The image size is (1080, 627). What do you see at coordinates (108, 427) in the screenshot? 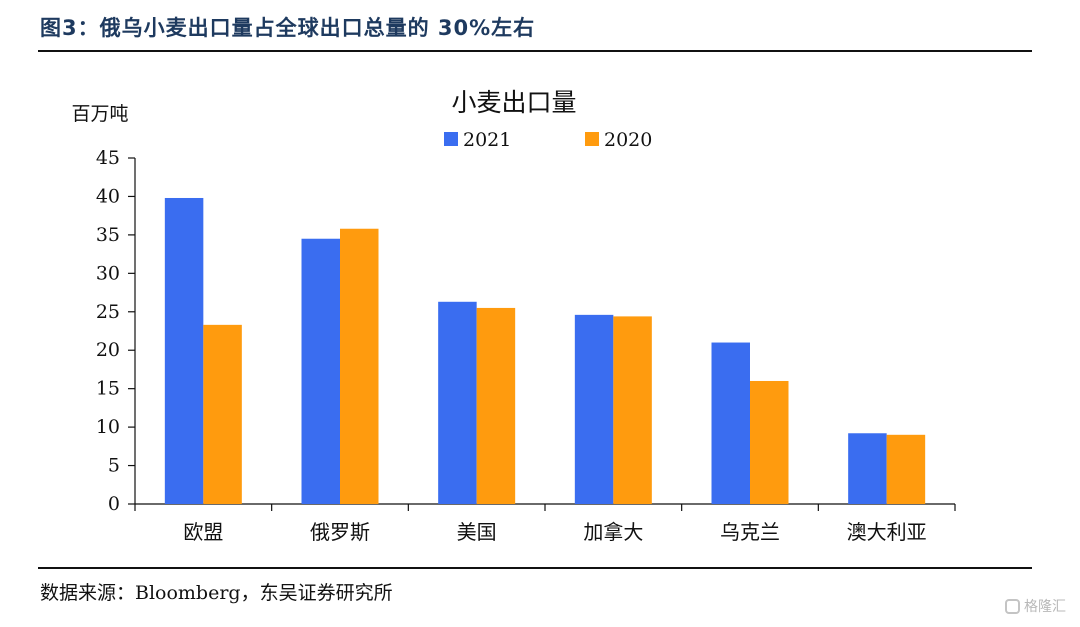
I see `y-tick-label: 10` at bounding box center [108, 427].